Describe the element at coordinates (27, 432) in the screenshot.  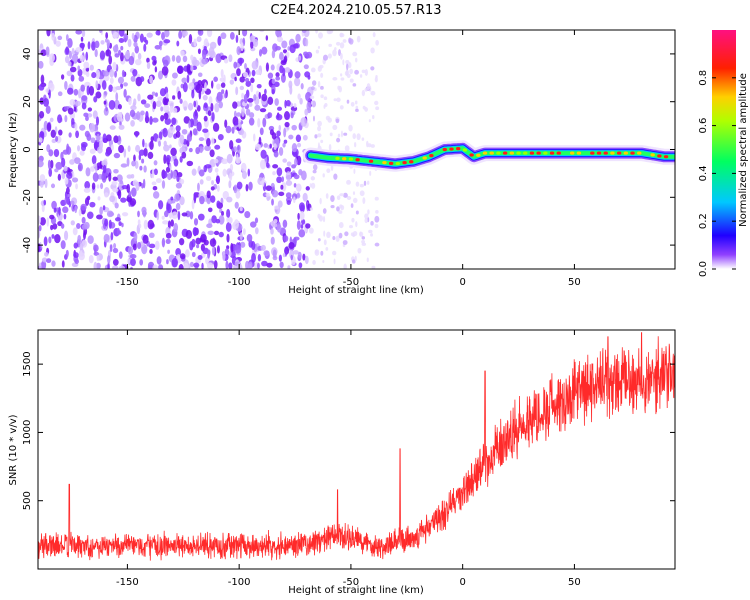
I see `y-tick-label: 1000` at that location.